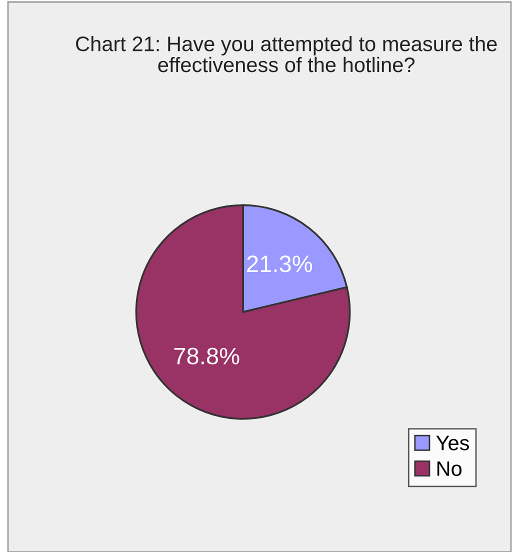  What do you see at coordinates (286, 54) in the screenshot?
I see `chart-title: Chart 21: Have you attempted to measure the effectiveness of the hotline?` at bounding box center [286, 54].